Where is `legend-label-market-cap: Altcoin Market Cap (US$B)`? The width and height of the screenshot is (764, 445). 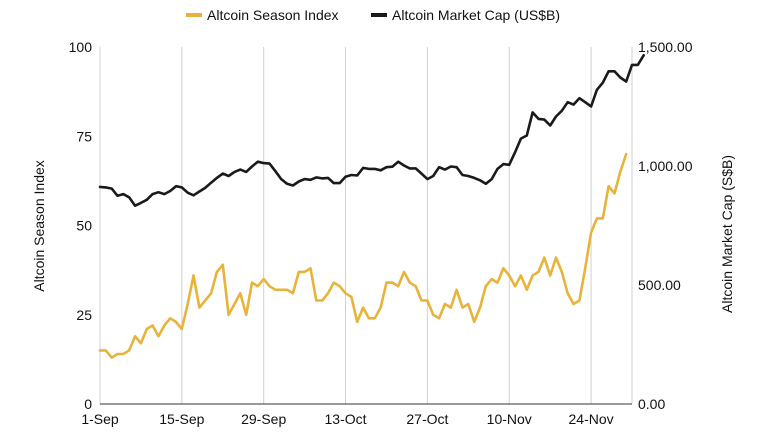 legend-label-market-cap: Altcoin Market Cap (US$B) is located at coordinates (476, 15).